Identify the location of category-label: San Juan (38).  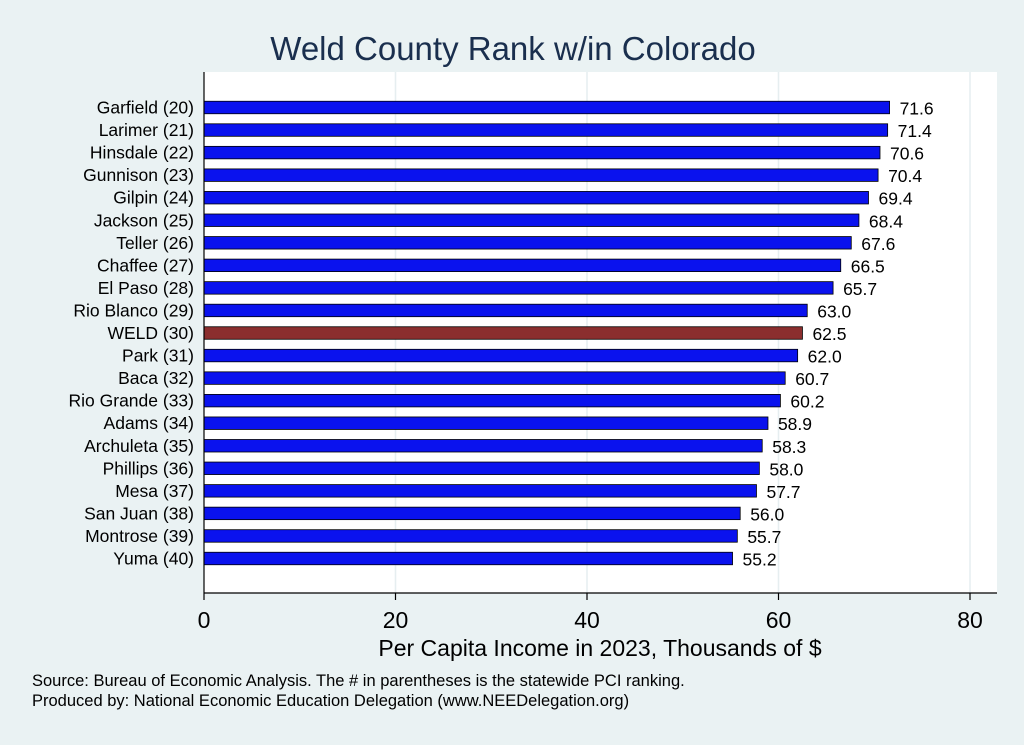
(139, 513).